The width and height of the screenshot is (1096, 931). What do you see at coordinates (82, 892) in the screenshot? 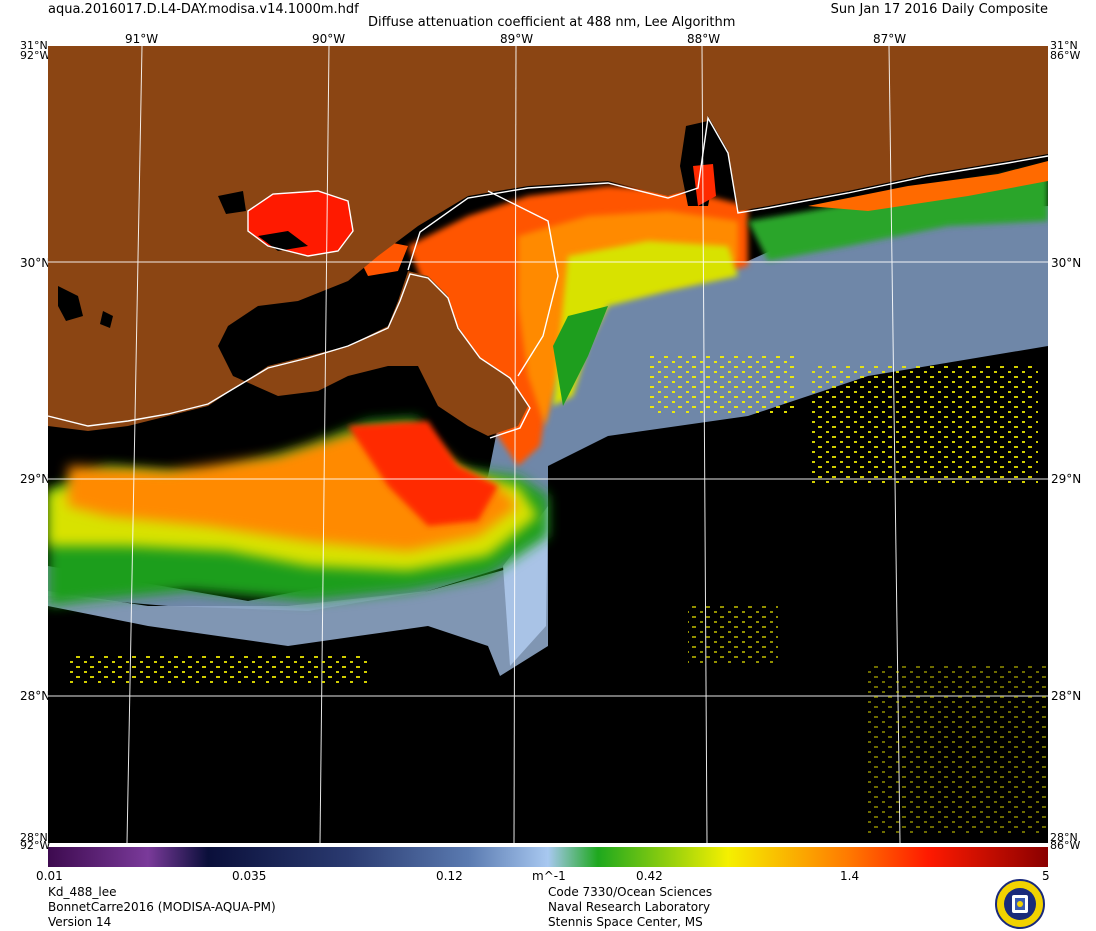
I see `footer-product: Kd_488_lee` at bounding box center [82, 892].